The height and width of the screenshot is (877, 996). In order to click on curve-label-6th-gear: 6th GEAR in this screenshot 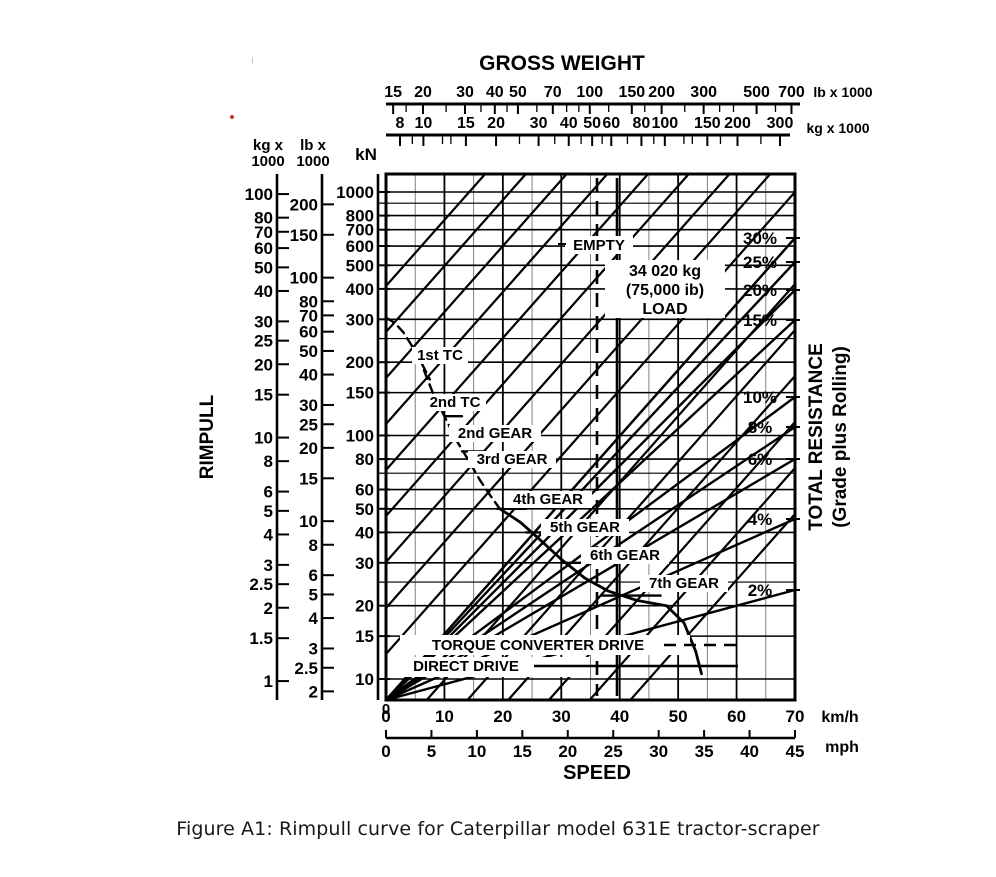, I will do `click(625, 555)`.